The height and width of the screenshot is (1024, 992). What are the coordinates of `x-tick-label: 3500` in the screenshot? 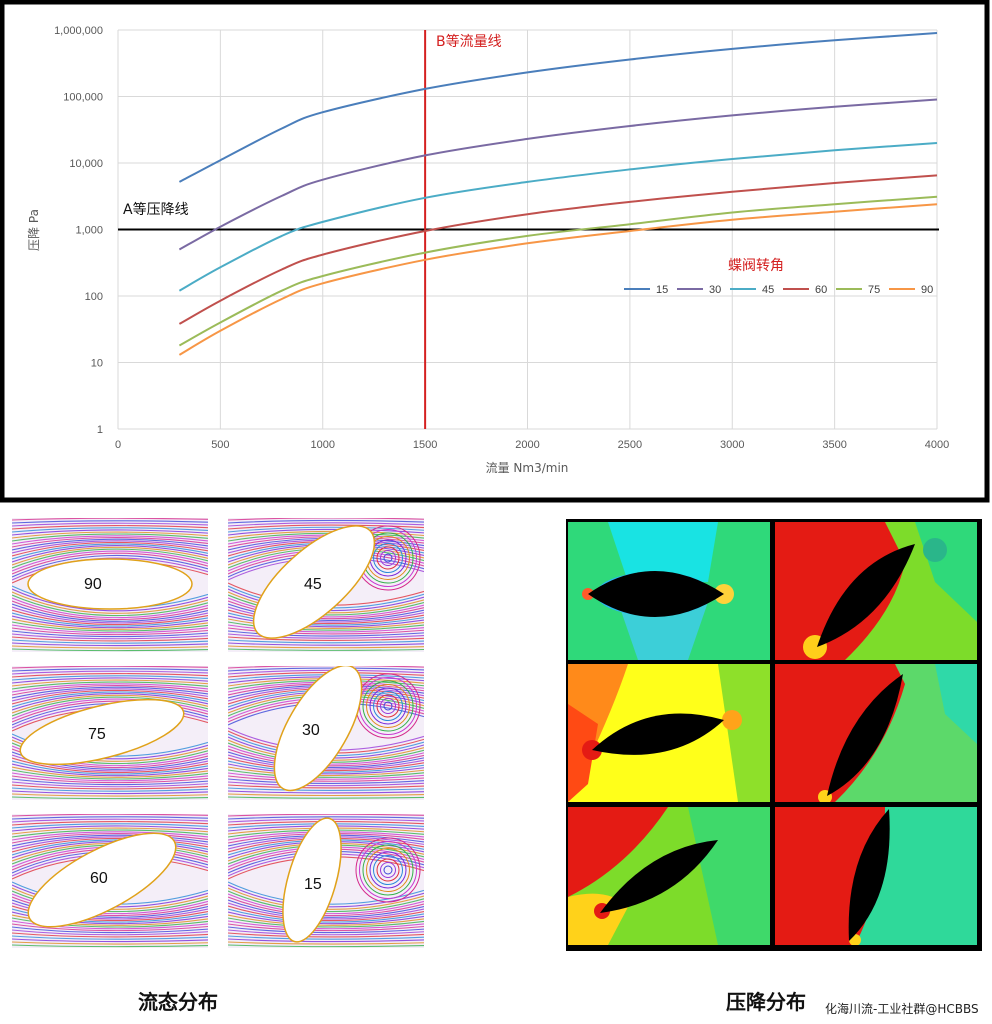 It's located at (834, 445).